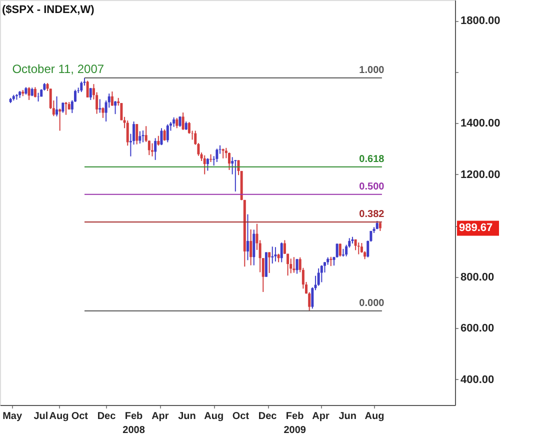 The image size is (550, 438). What do you see at coordinates (58, 69) in the screenshot?
I see `annotation: October 11, 2007` at bounding box center [58, 69].